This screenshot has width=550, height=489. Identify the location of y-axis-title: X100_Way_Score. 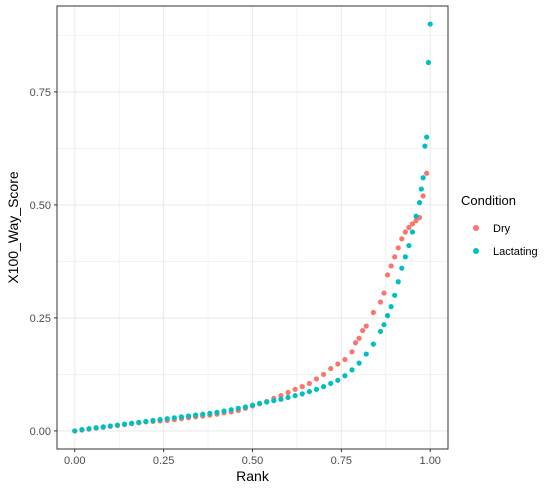
(13, 227).